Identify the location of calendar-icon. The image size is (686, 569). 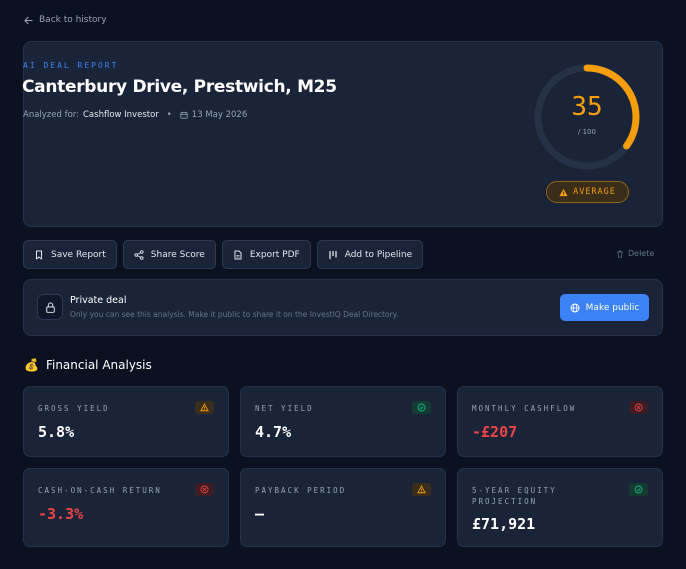
(184, 115).